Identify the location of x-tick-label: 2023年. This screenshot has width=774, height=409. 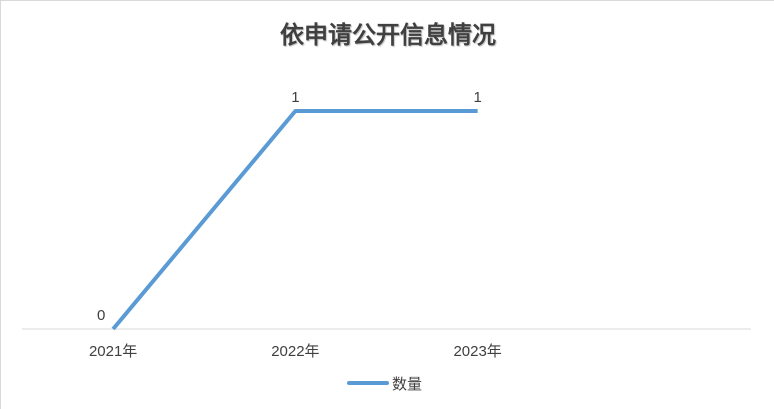
(477, 351).